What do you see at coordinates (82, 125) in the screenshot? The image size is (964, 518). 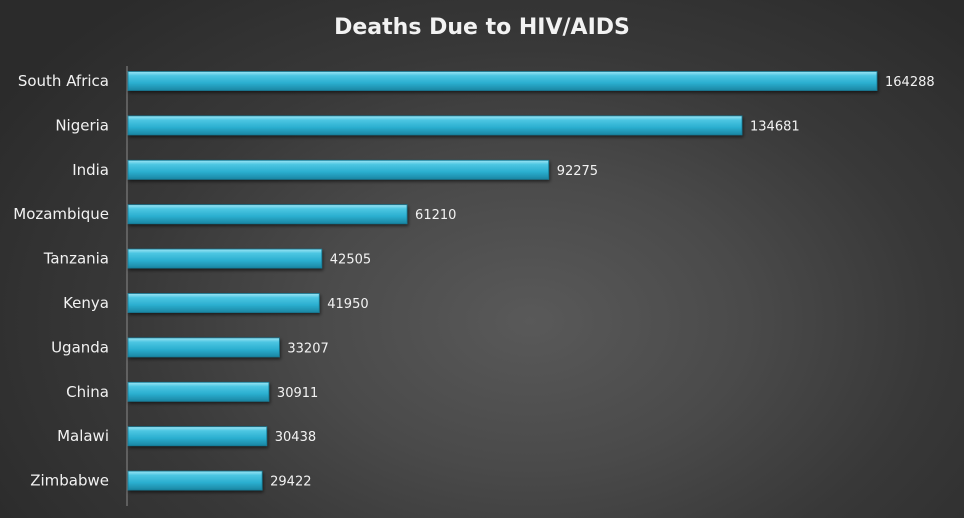 I see `category-label: Nigeria` at bounding box center [82, 125].